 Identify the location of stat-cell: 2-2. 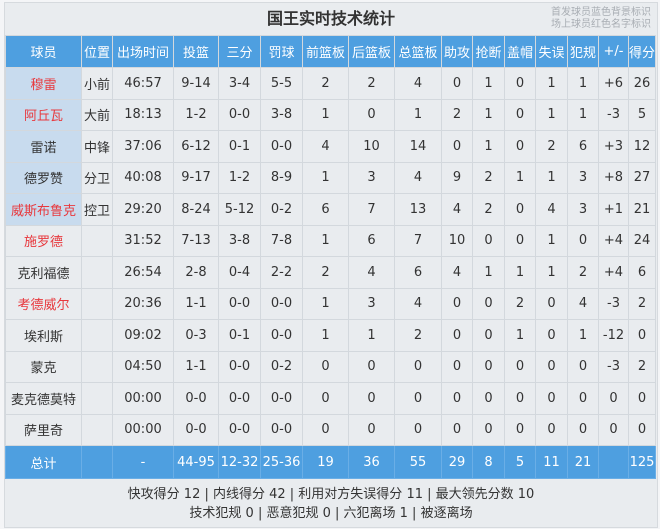
(281, 272).